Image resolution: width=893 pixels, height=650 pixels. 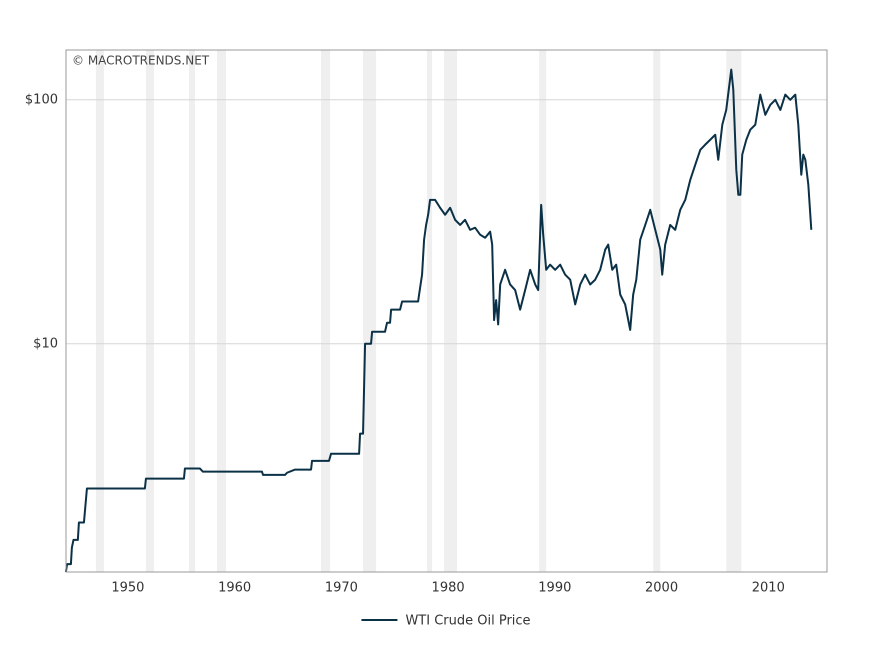 I want to click on legend: WTI Crude Oil Price, so click(x=446, y=621).